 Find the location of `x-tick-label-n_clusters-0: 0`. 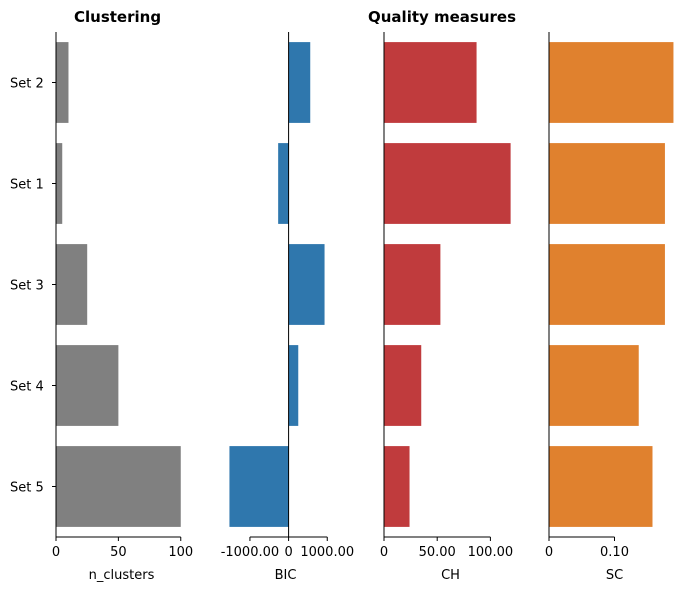

x-tick-label-n_clusters-0: 0 is located at coordinates (56, 552).